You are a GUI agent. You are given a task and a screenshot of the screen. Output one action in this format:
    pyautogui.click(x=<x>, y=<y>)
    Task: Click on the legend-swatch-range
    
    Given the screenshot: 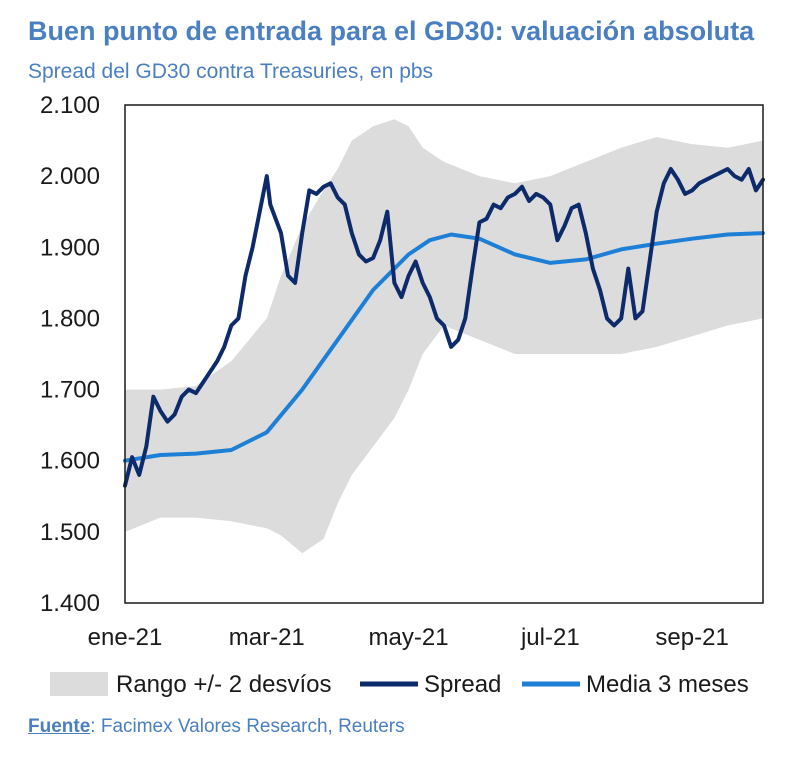 What is the action you would take?
    pyautogui.click(x=79, y=684)
    